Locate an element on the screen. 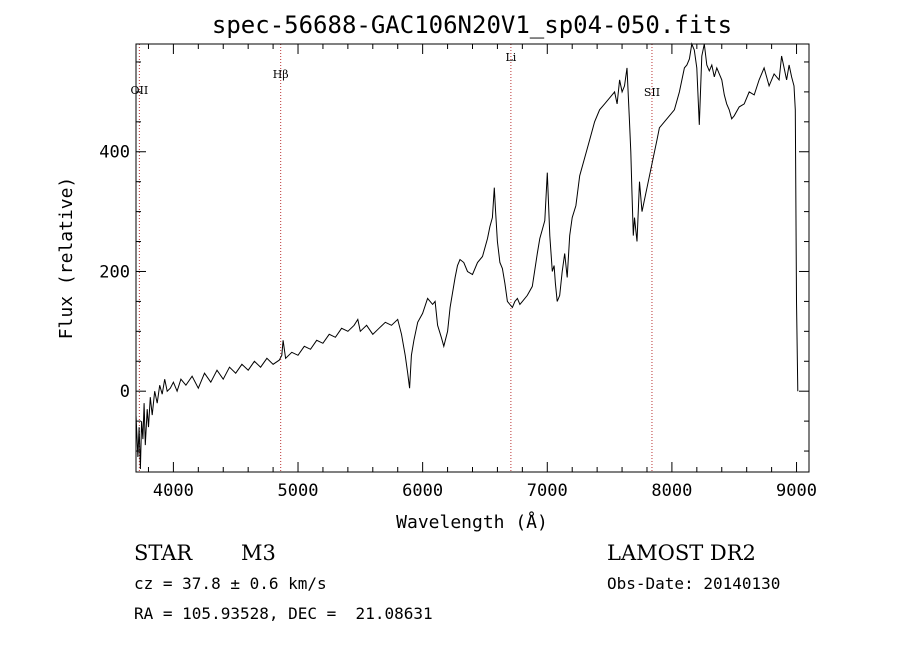  redshift-value: cz = 37.8 ± 0.6 km/s is located at coordinates (230, 583).